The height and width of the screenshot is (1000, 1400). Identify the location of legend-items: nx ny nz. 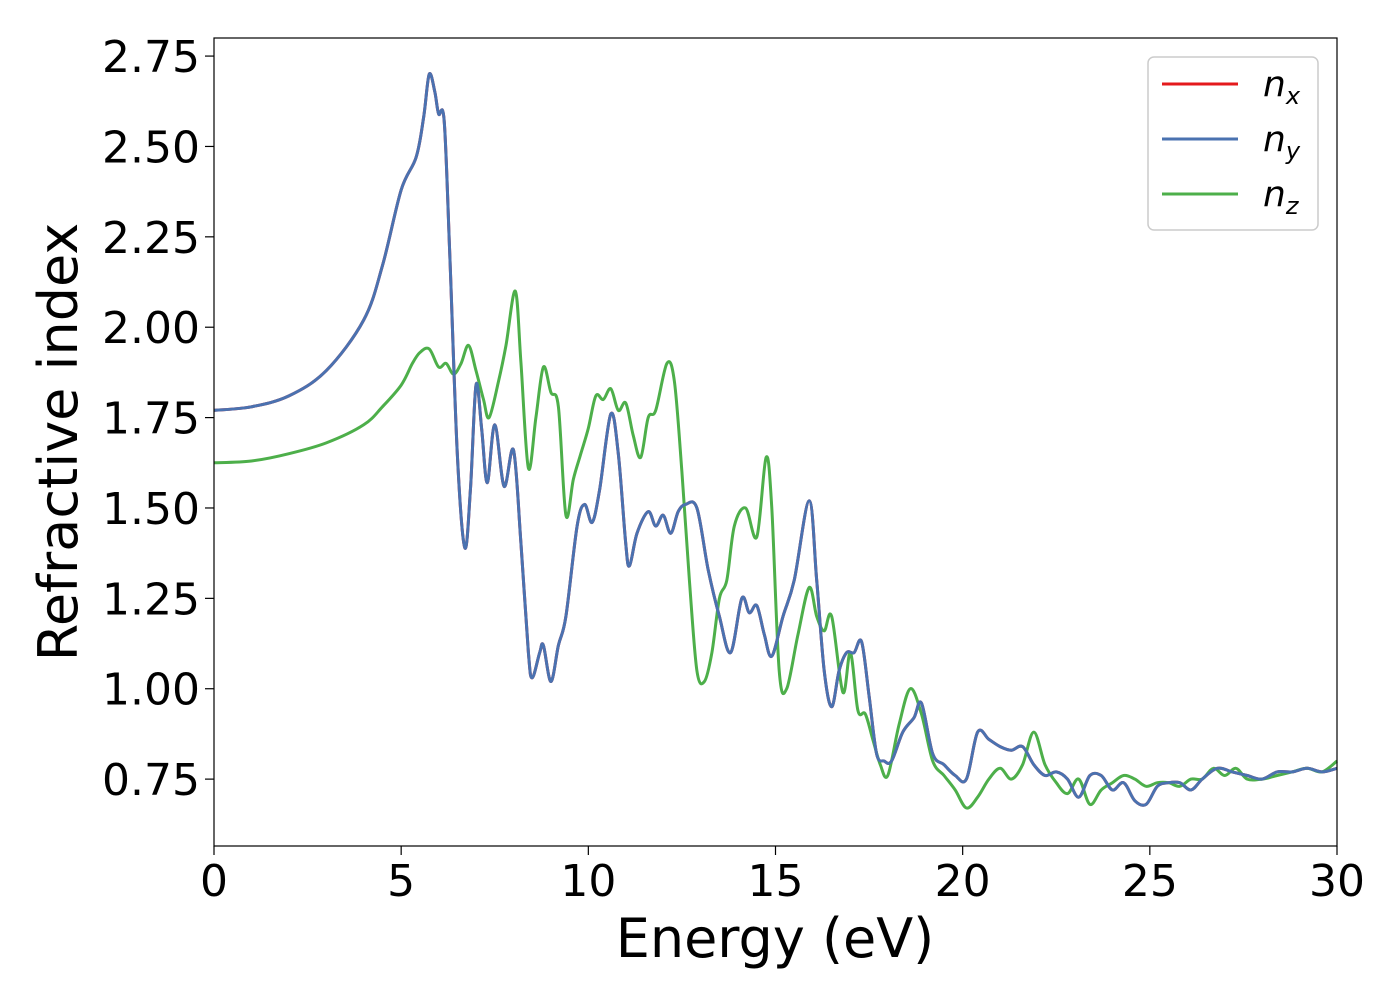
(1231, 142).